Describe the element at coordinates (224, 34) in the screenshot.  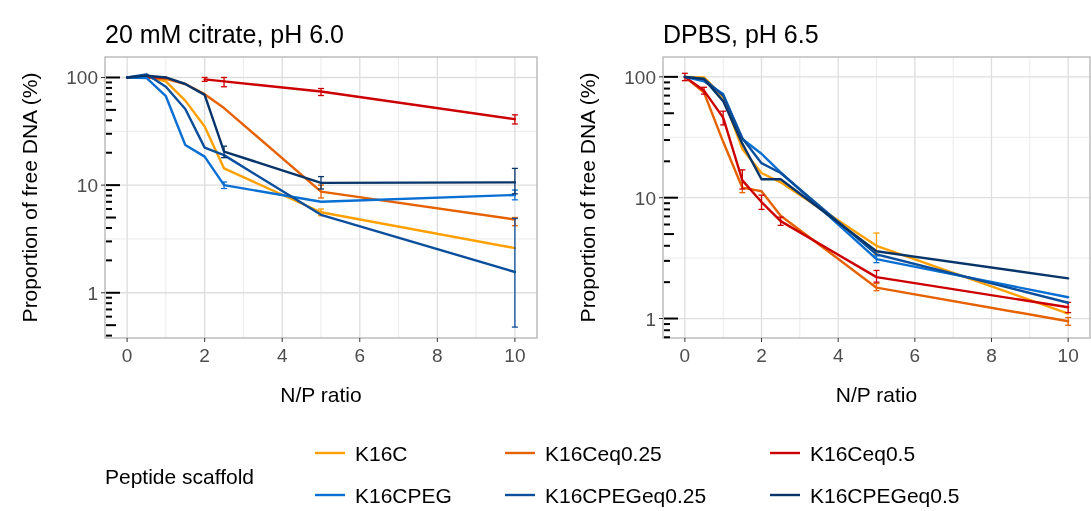
I see `chart-title: 20 mM citrate, pH 6.0` at that location.